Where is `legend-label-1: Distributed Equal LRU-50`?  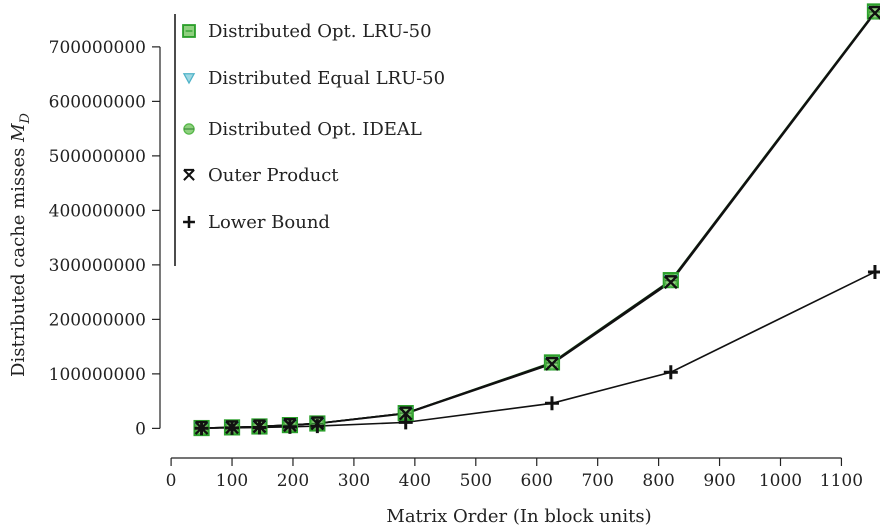
legend-label-1: Distributed Equal LRU-50 is located at coordinates (326, 78).